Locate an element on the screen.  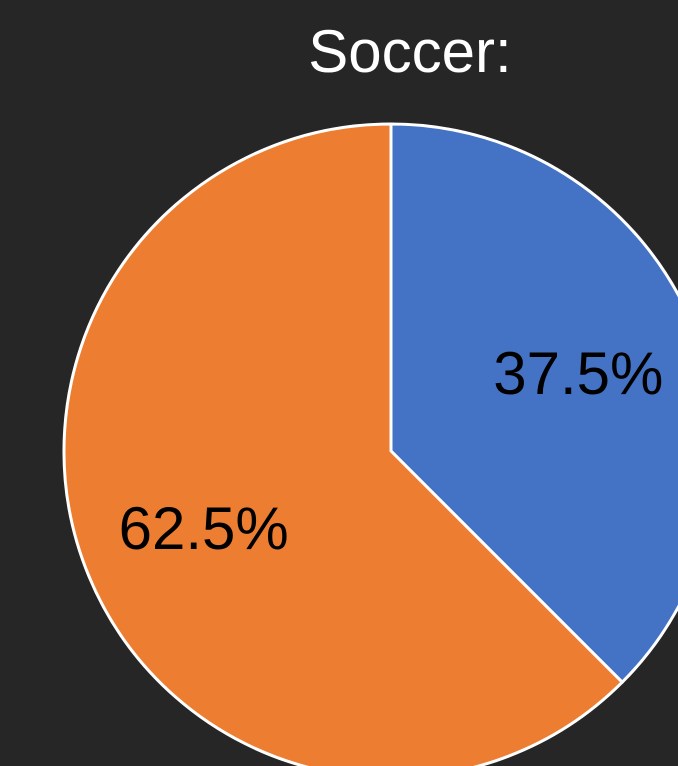
chart-title: Soccer: is located at coordinates (409, 51).